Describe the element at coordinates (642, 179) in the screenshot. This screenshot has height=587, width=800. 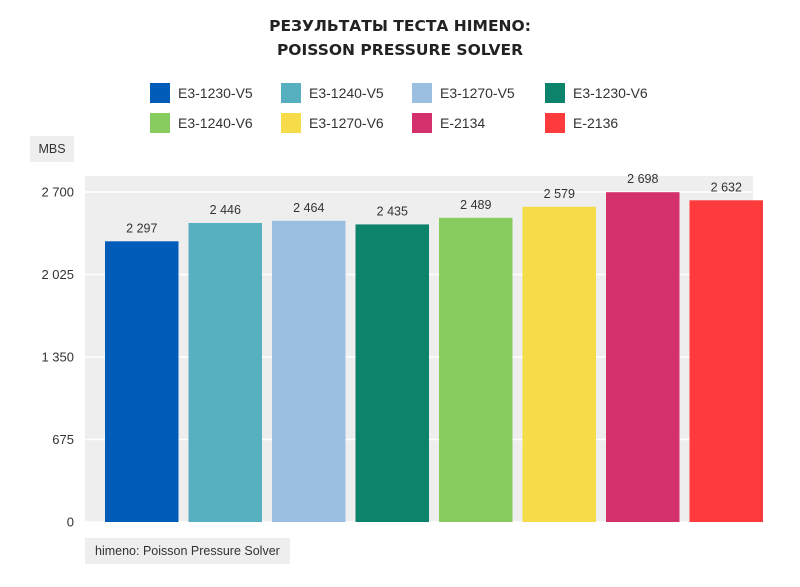
I see `data-label: 2 698` at that location.